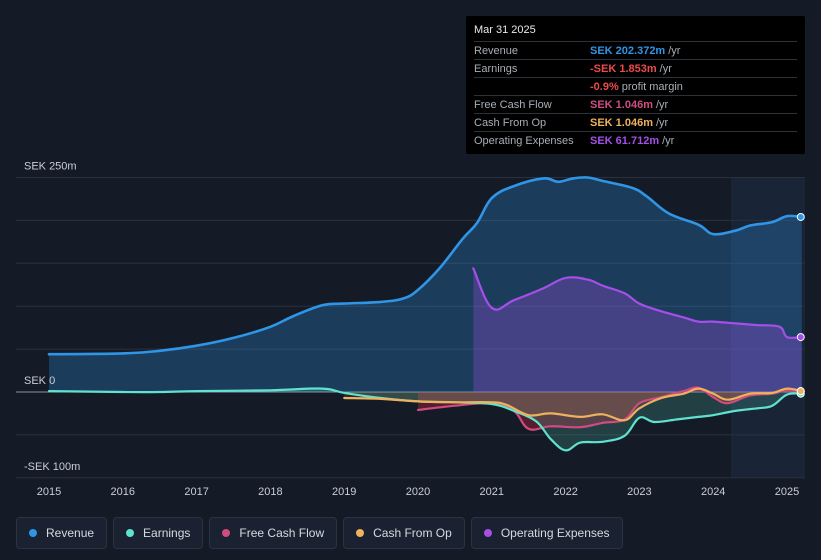 This screenshot has height=560, width=821. What do you see at coordinates (70, 533) in the screenshot?
I see `legend-label: Revenue` at bounding box center [70, 533].